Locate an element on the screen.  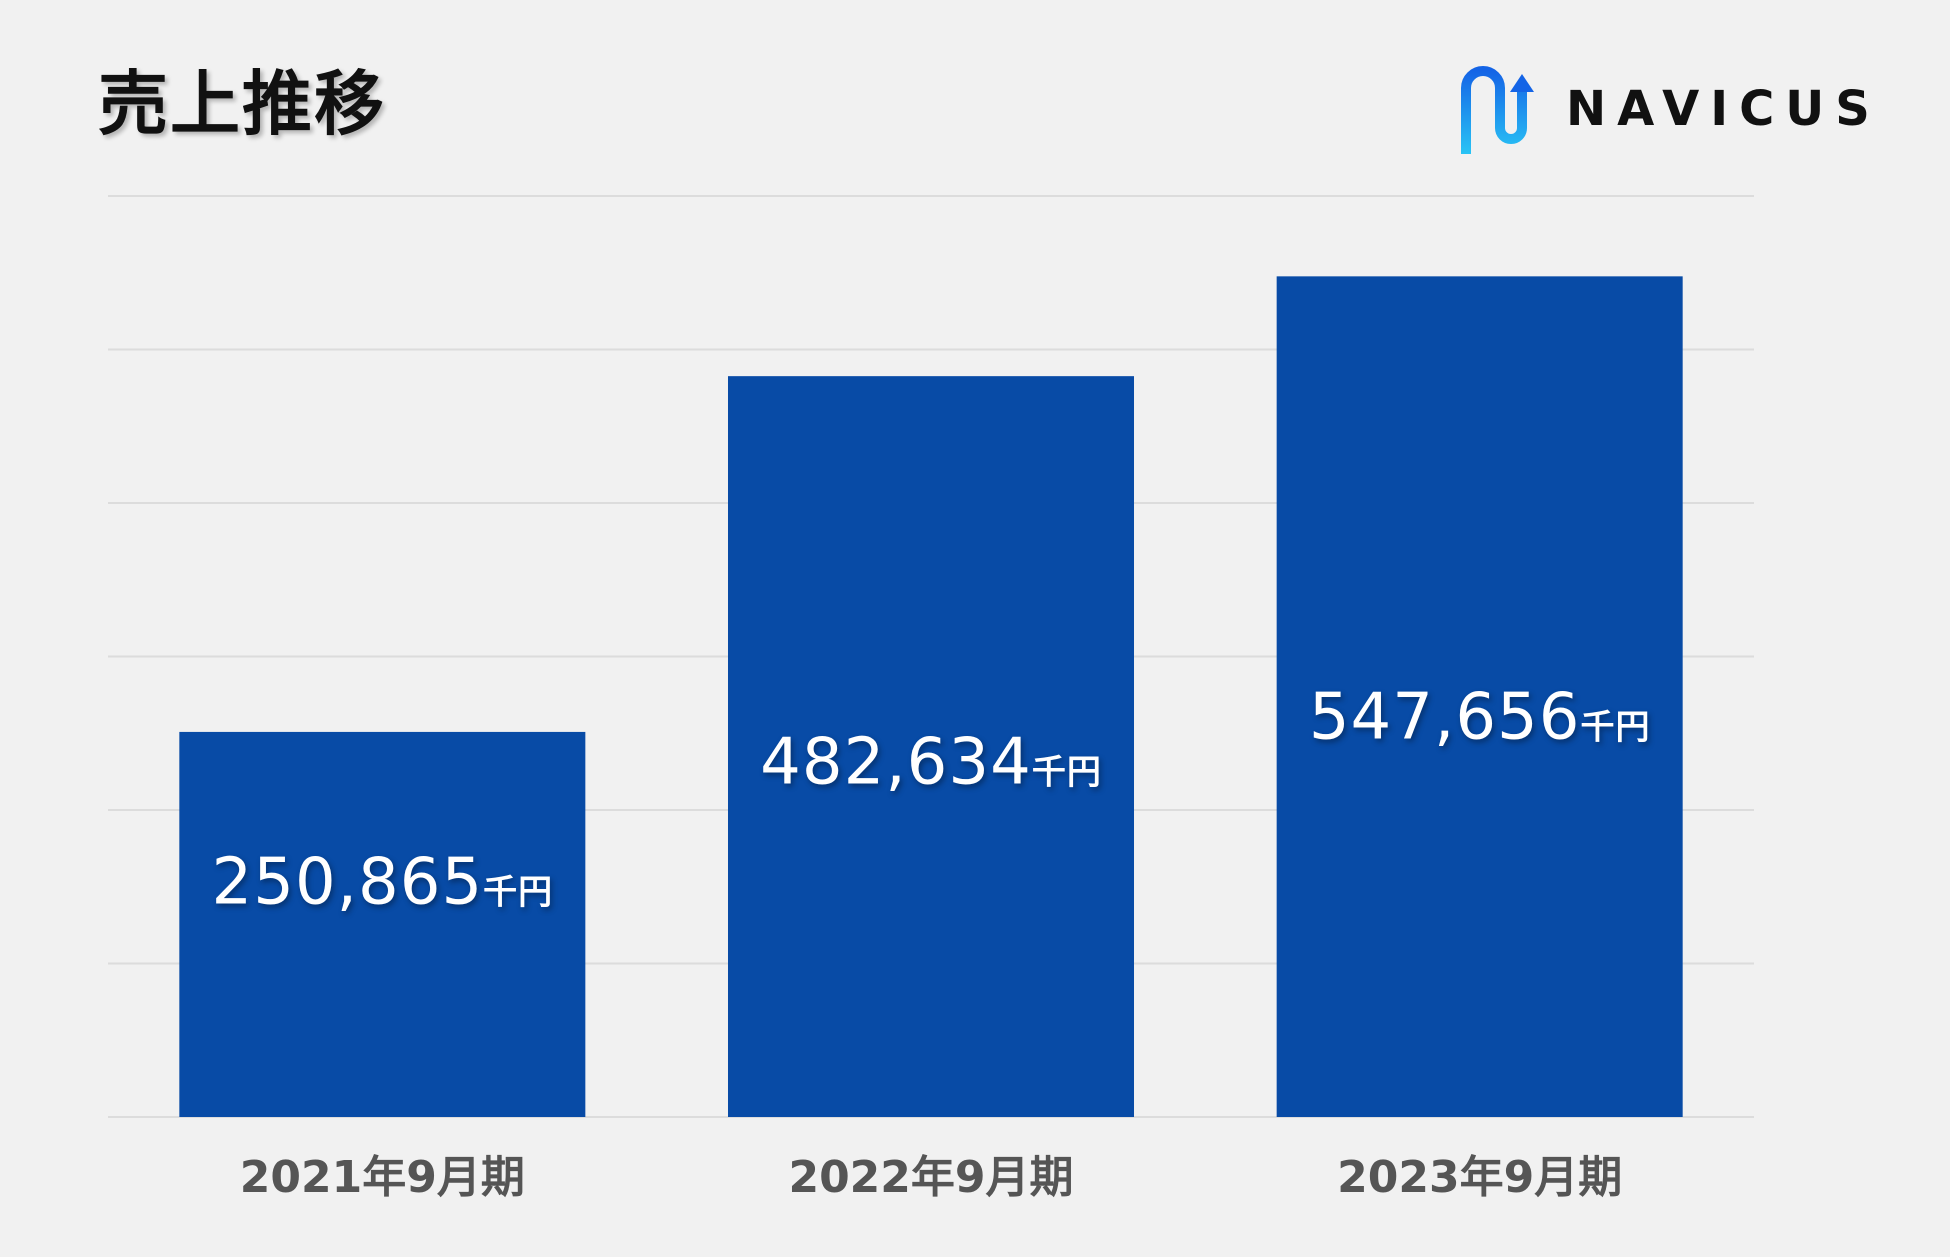
x-tick-label: 2023年9月期 is located at coordinates (1479, 1177).